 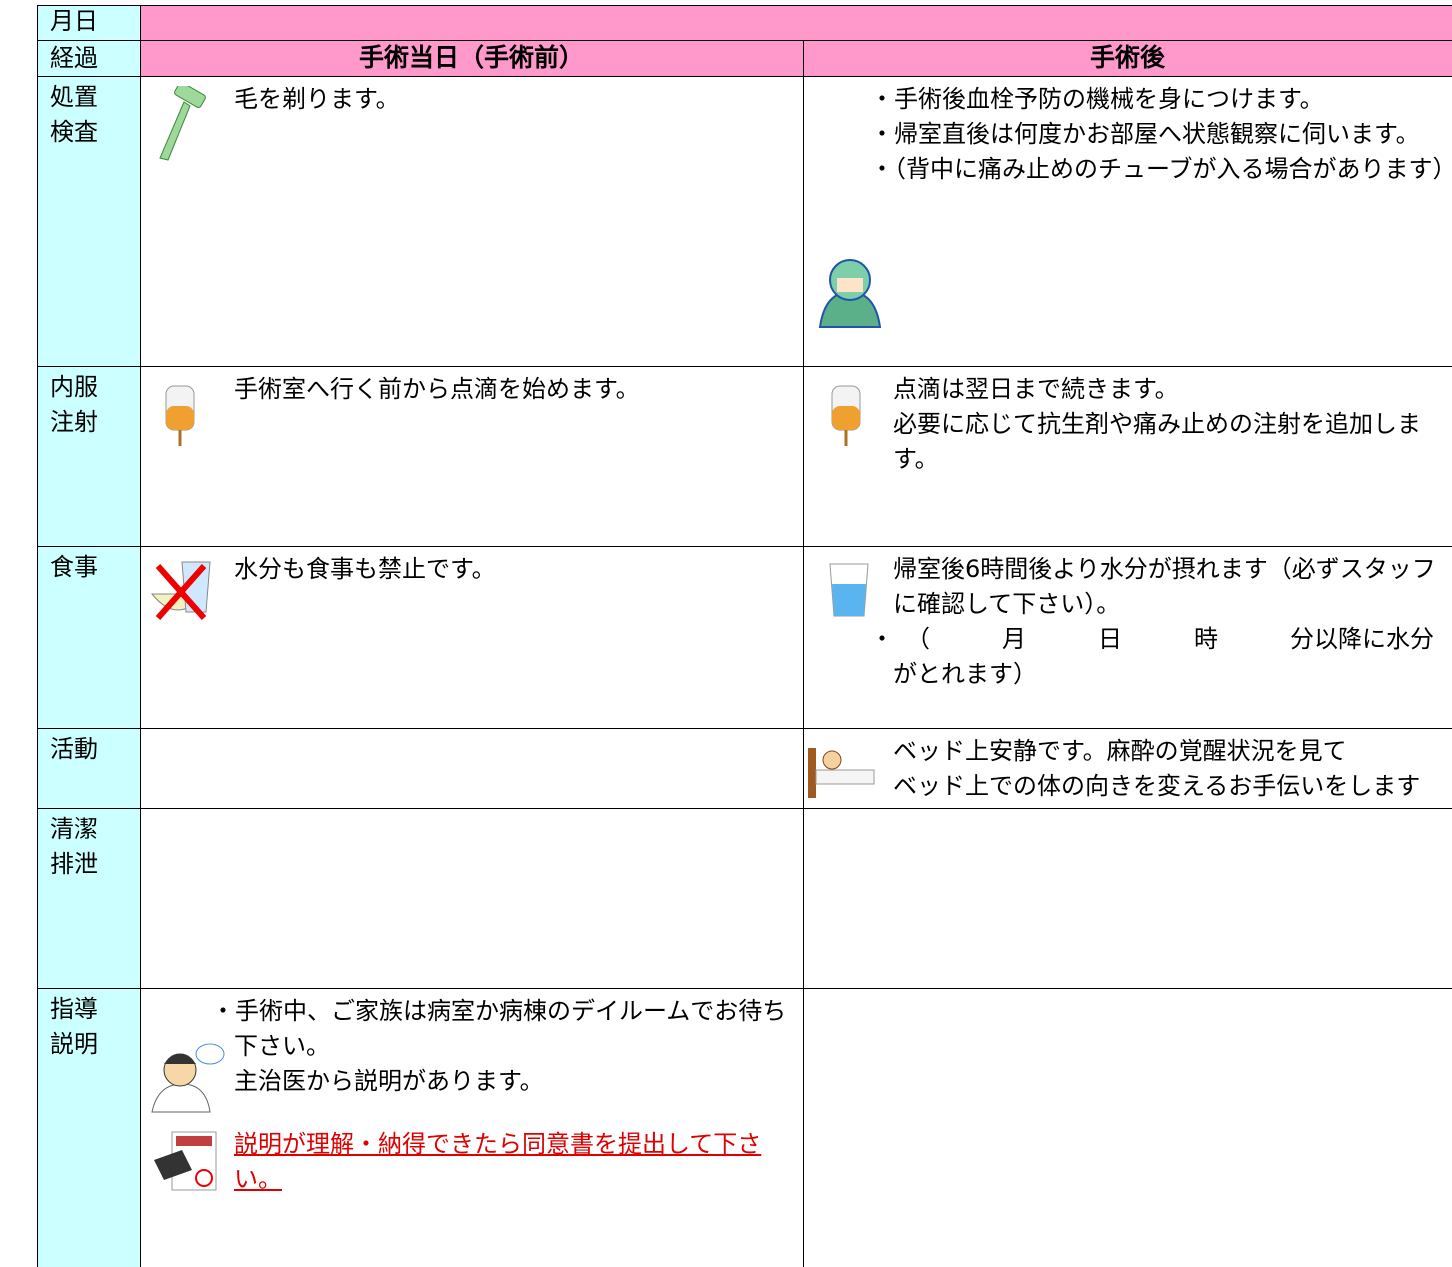 I want to click on after-text: 点滴は翌日まで続きます。必要に応じて抗生剤や痛み止めの注射を追加します。, so click(x=1172, y=424).